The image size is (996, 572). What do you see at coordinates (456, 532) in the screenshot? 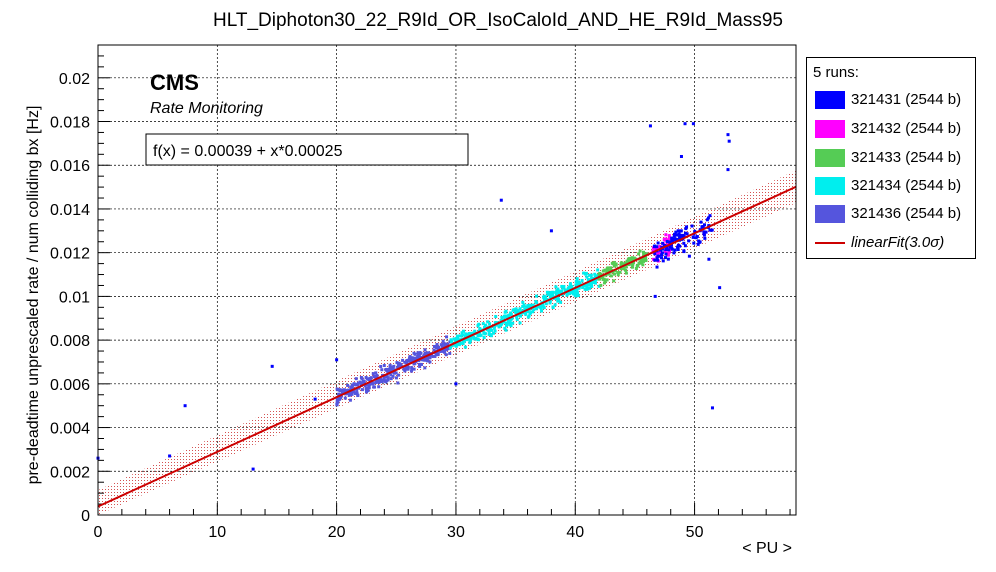
I see `x-tick-label: 30` at bounding box center [456, 532].